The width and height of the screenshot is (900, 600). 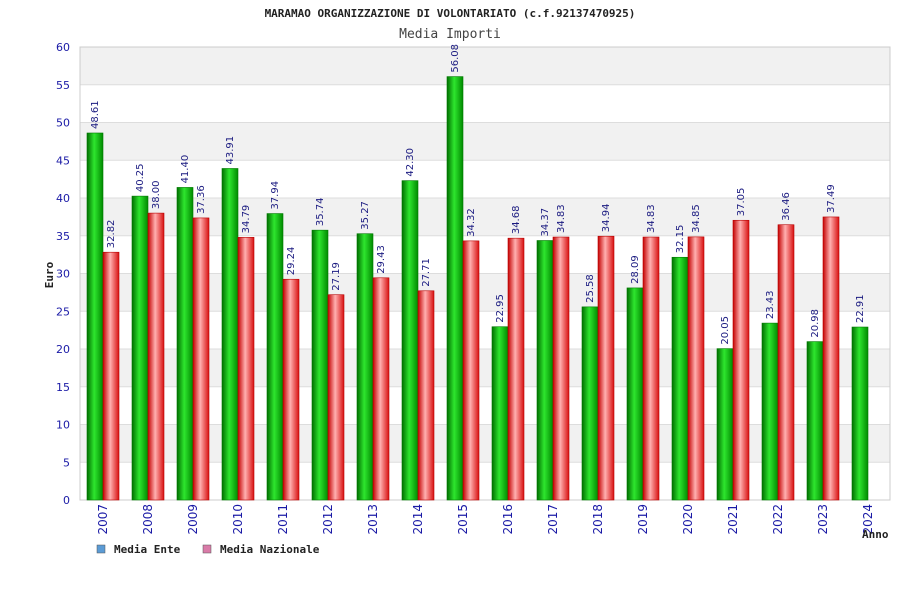 What do you see at coordinates (418, 519) in the screenshot?
I see `x-tick-label: 2014` at bounding box center [418, 519].